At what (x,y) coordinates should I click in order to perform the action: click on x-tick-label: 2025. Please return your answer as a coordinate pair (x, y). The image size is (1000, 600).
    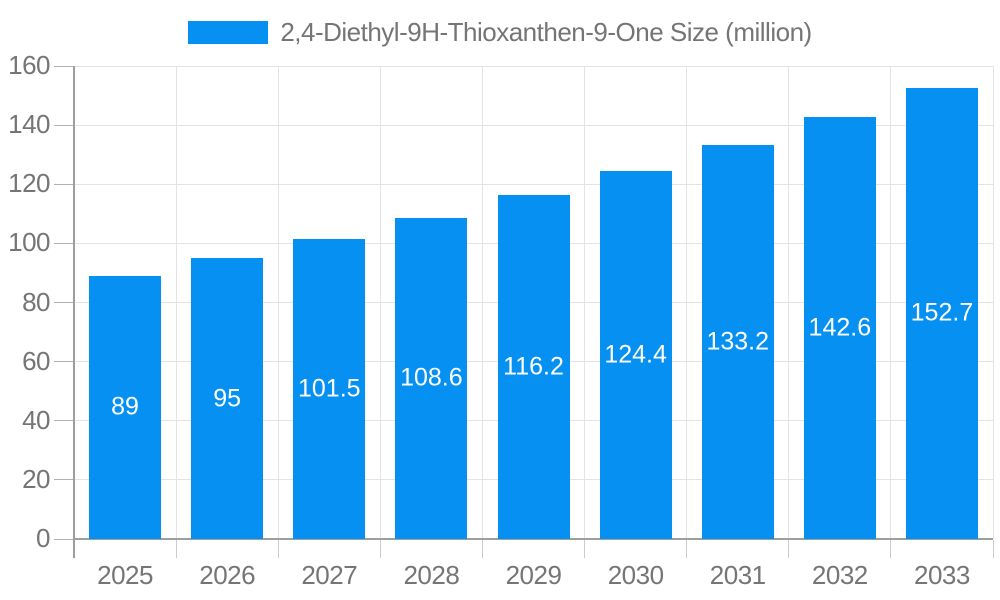
    Looking at the image, I should click on (125, 575).